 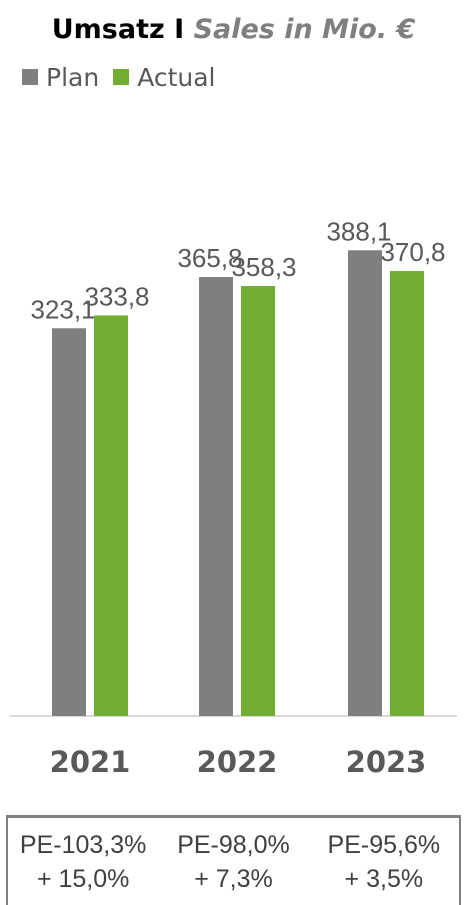 What do you see at coordinates (30, 77) in the screenshot?
I see `legend-swatch-plan` at bounding box center [30, 77].